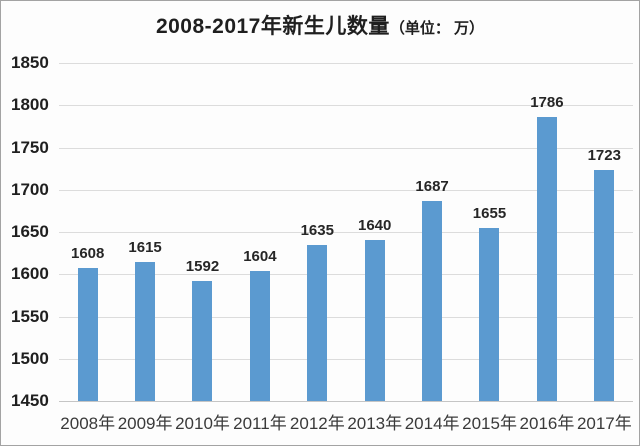 This screenshot has width=640, height=446. I want to click on bar-column: 1655, so click(489, 232).